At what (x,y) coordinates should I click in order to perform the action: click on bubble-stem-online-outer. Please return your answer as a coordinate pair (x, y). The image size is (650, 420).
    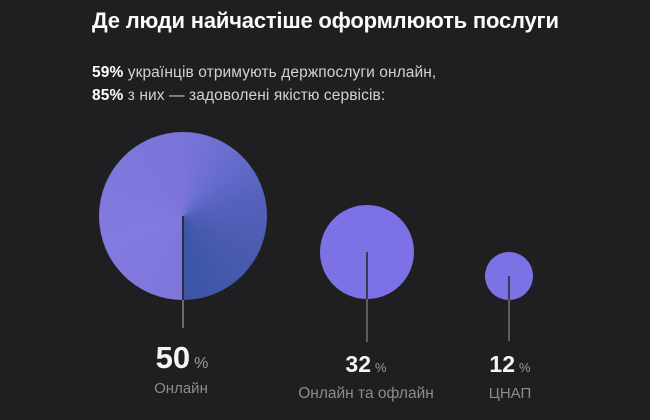
    Looking at the image, I should click on (183, 314).